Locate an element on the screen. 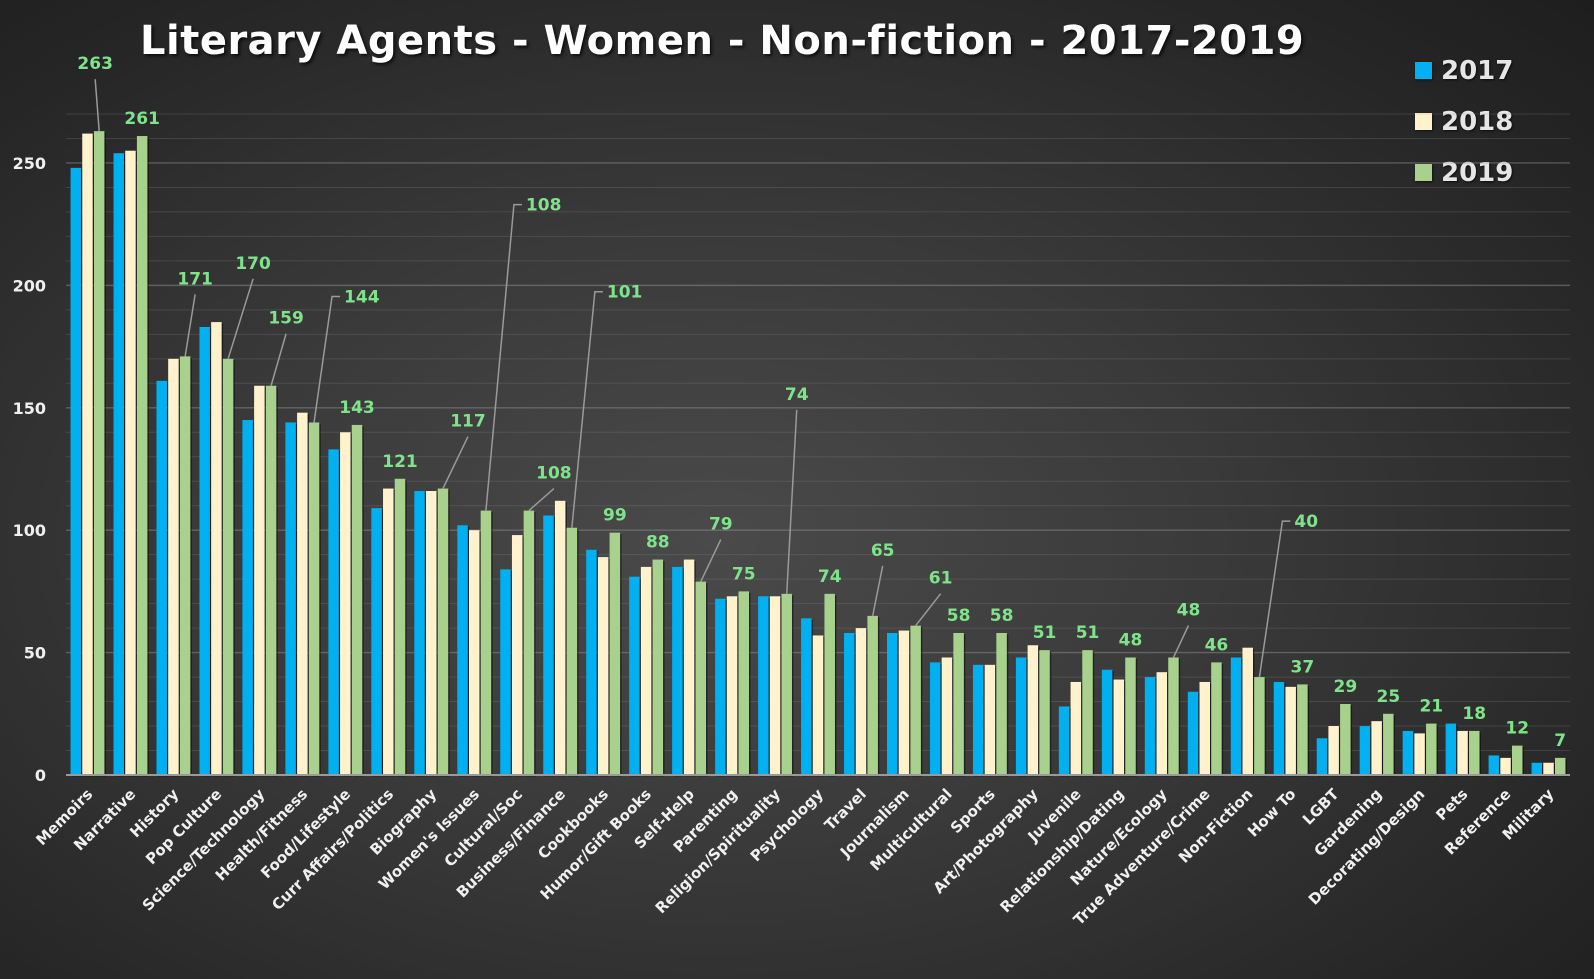 The height and width of the screenshot is (979, 1594). x-tick-label: Pets is located at coordinates (1451, 804).